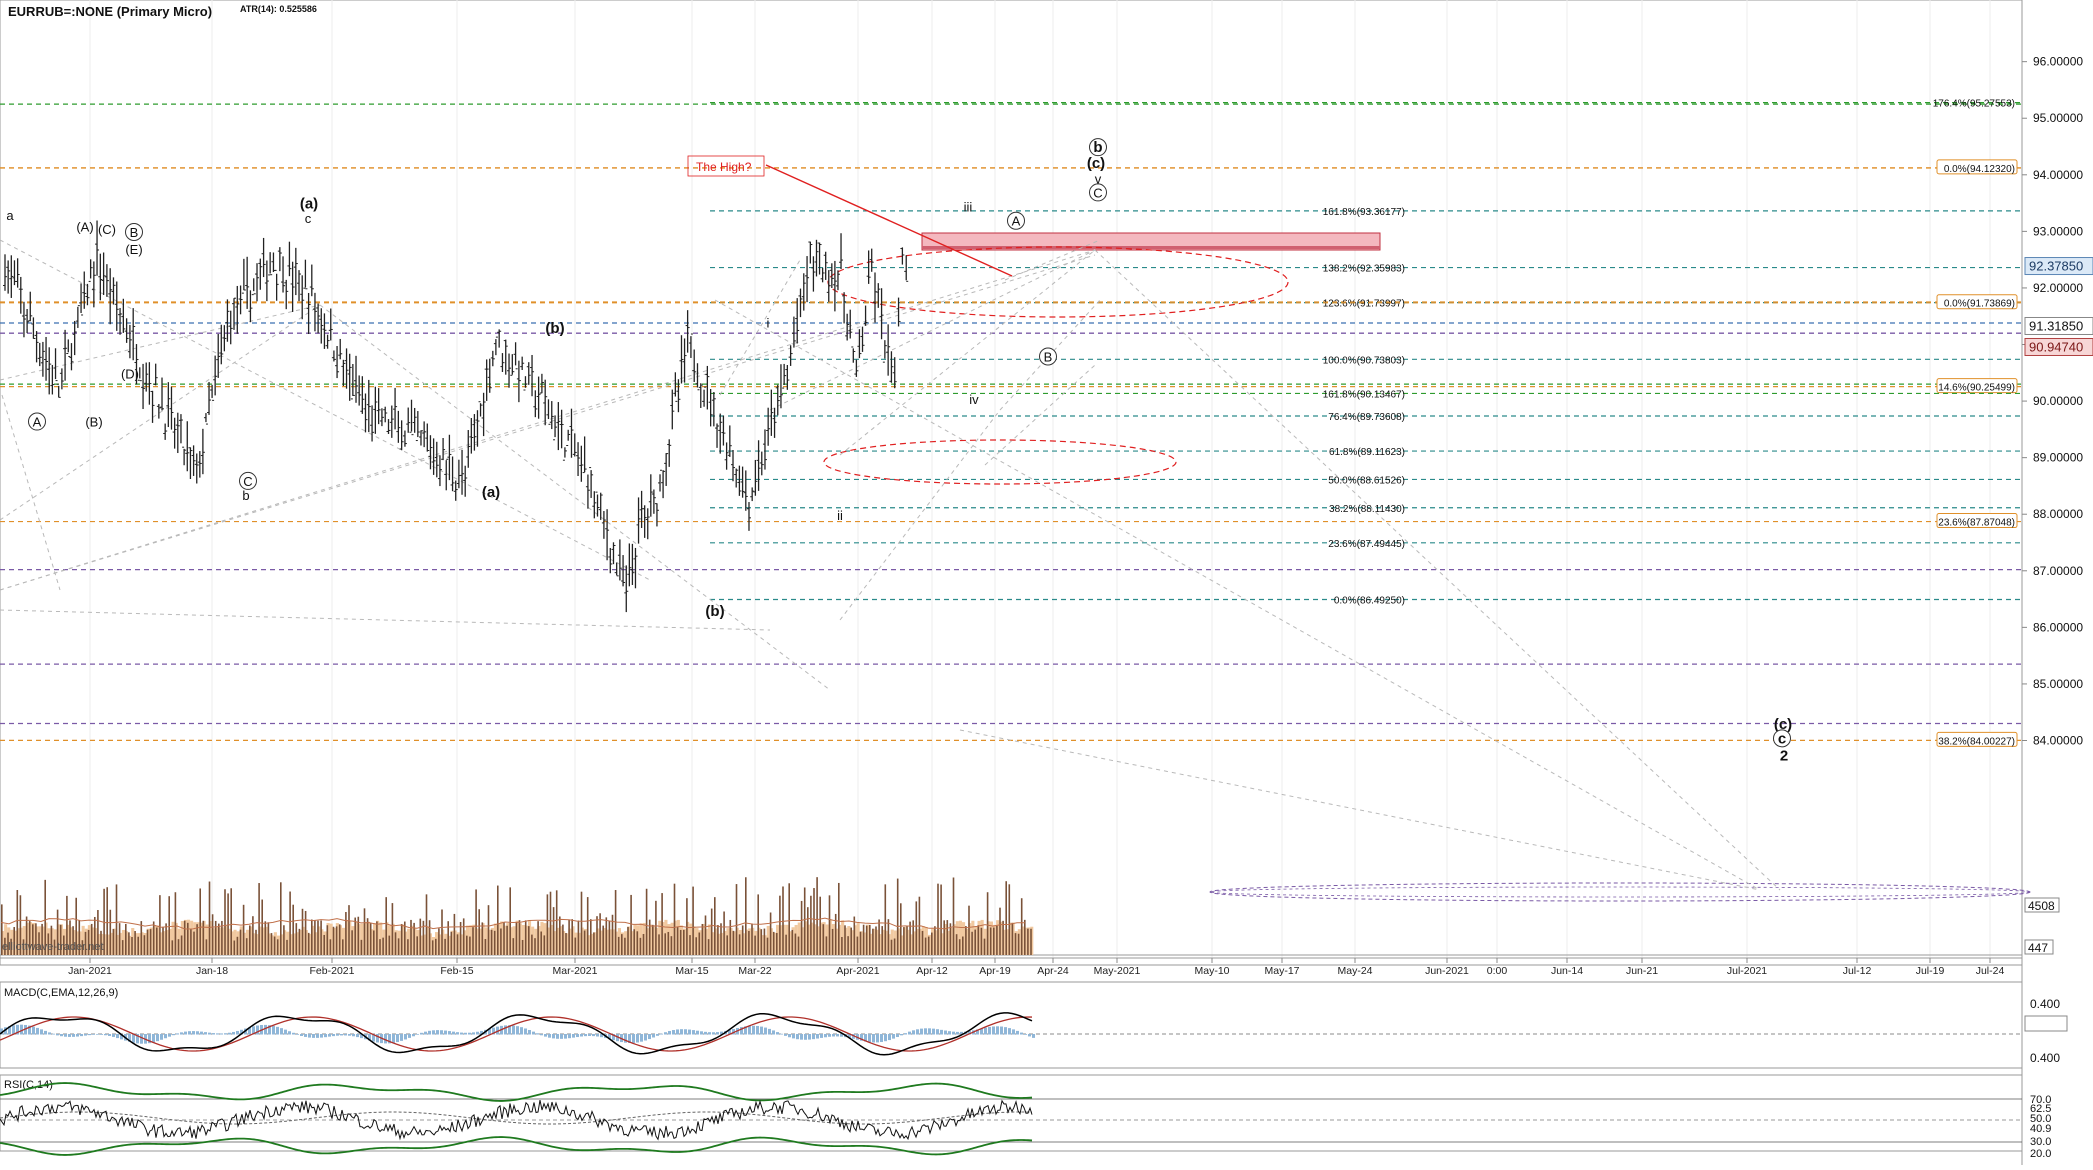 Image resolution: width=2093 pixels, height=1170 pixels. What do you see at coordinates (754, 971) in the screenshot?
I see `date-tick-label: Mar-22` at bounding box center [754, 971].